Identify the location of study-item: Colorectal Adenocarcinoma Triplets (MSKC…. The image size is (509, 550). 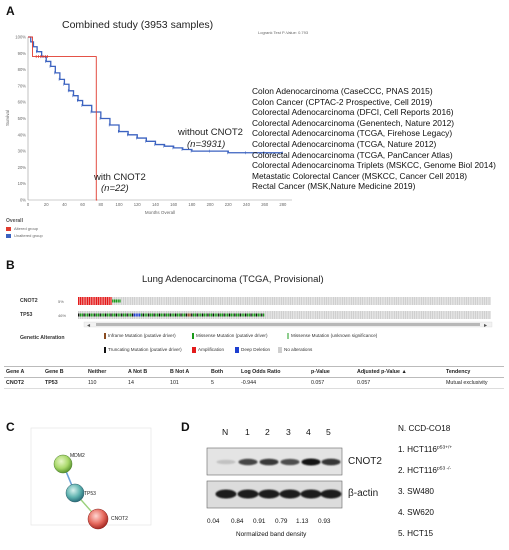
(374, 165).